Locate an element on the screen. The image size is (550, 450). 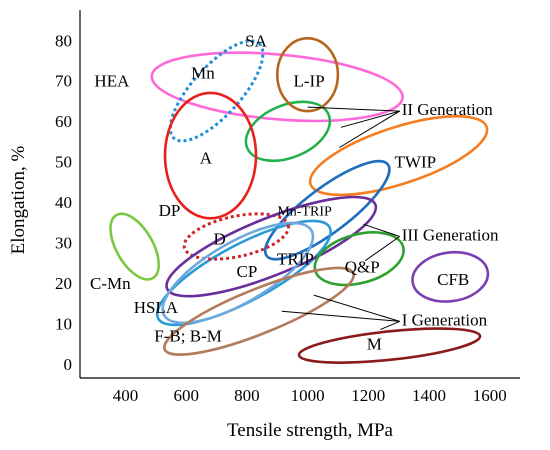
region-m-label: M is located at coordinates (374, 344).